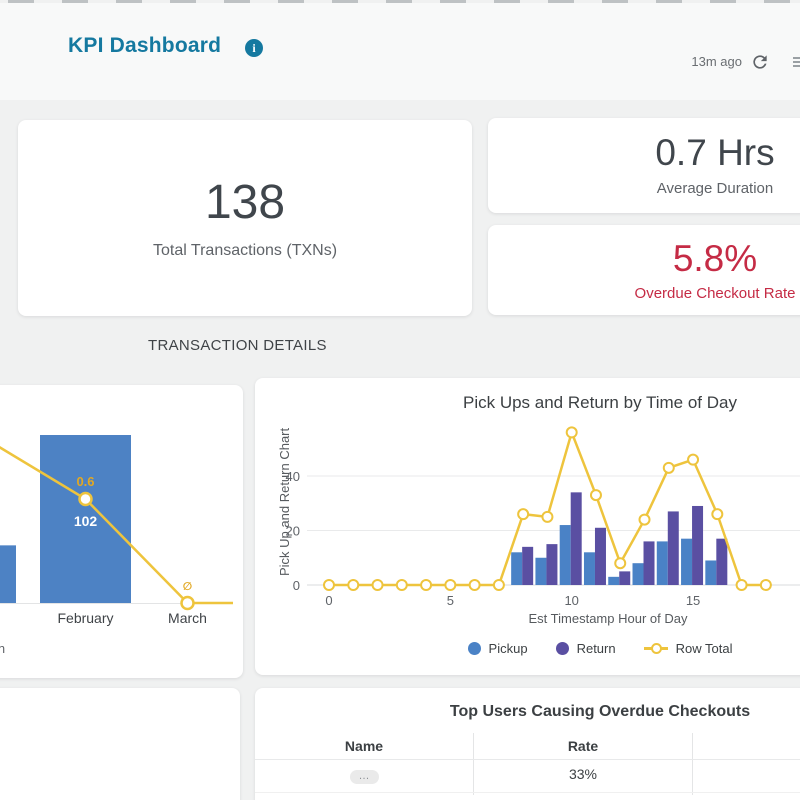  What do you see at coordinates (450, 600) in the screenshot?
I see `svg-text: 5` at bounding box center [450, 600].